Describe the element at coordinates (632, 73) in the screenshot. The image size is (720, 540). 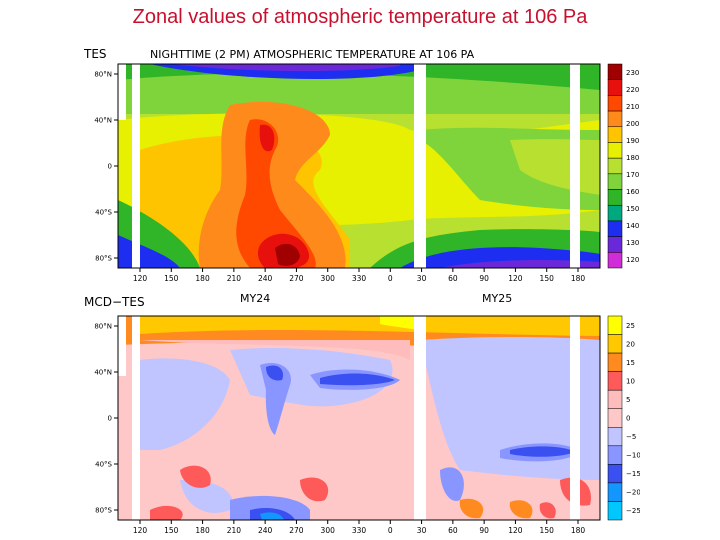
I see `colorbar-tick-label: 230` at that location.